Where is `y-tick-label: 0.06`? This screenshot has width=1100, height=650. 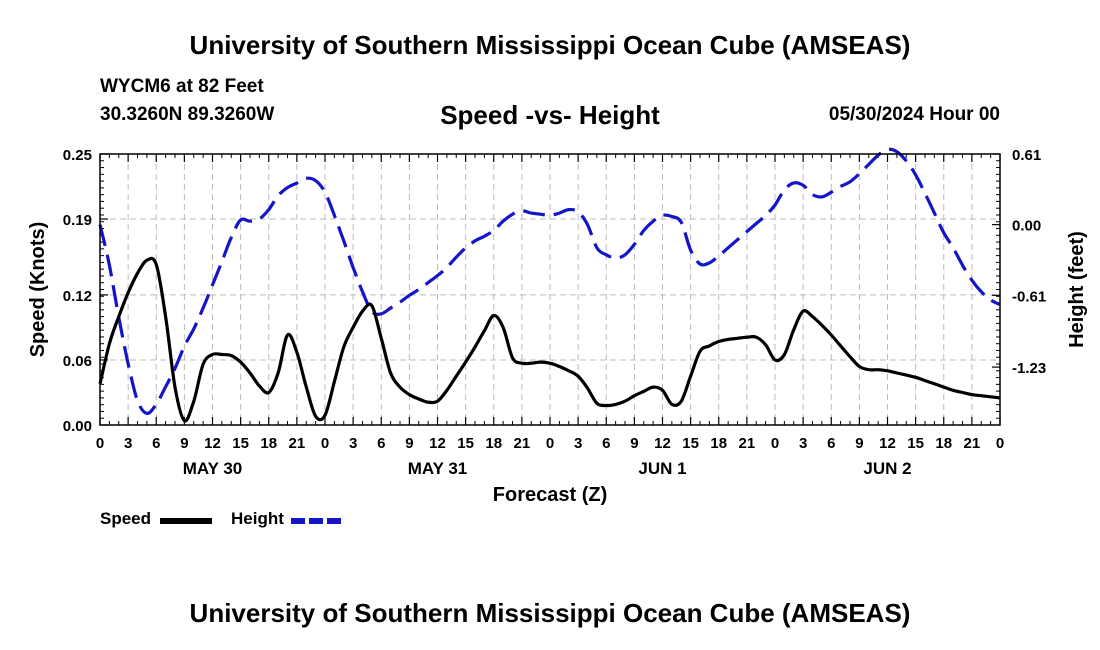
y-tick-label: 0.06 is located at coordinates (77, 361).